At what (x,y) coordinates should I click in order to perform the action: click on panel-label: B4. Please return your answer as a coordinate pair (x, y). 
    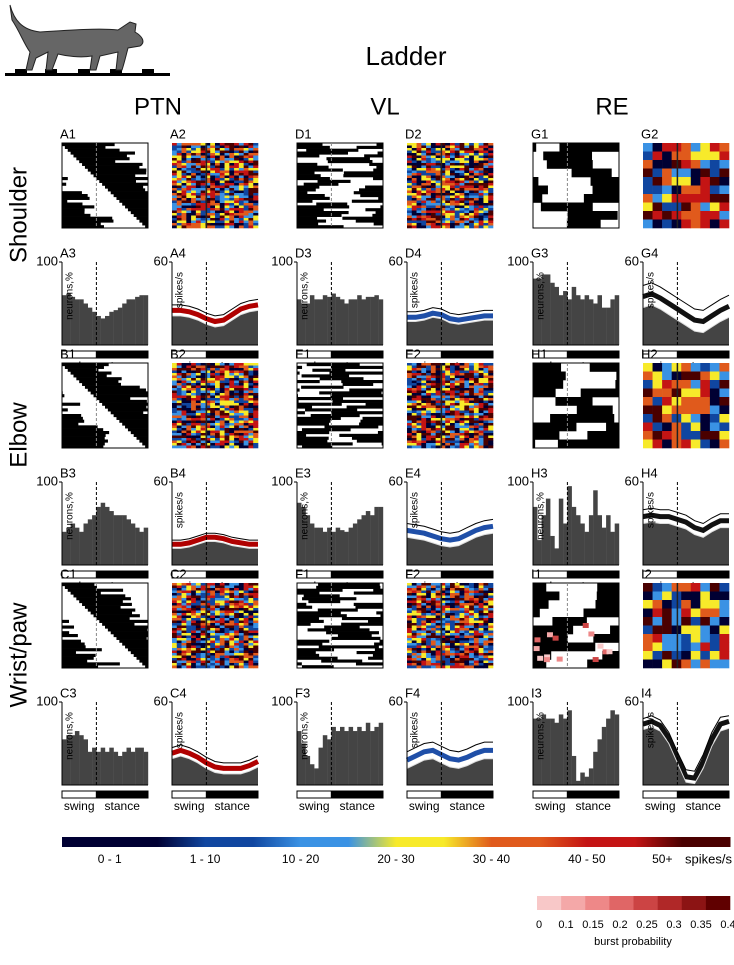
    Looking at the image, I should click on (178, 472).